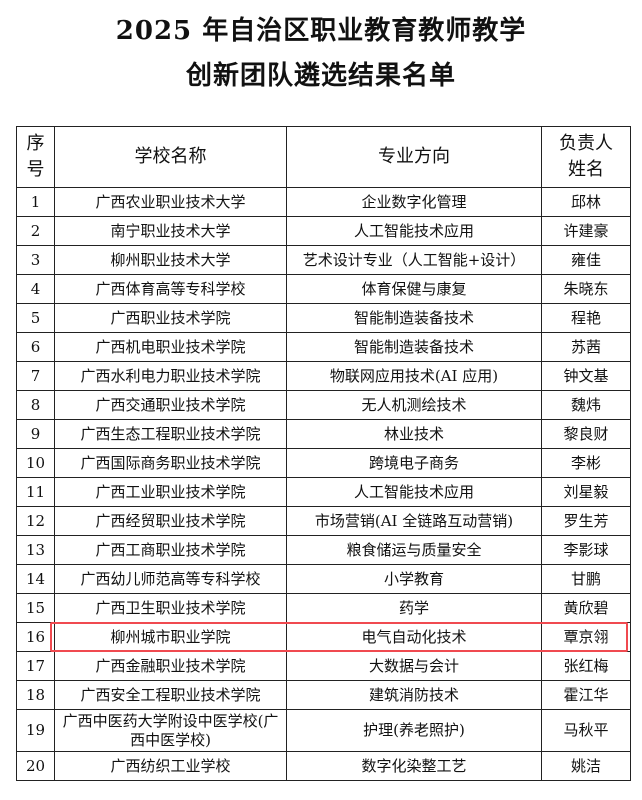  What do you see at coordinates (170, 157) in the screenshot?
I see `header-school: 学校名称` at bounding box center [170, 157].